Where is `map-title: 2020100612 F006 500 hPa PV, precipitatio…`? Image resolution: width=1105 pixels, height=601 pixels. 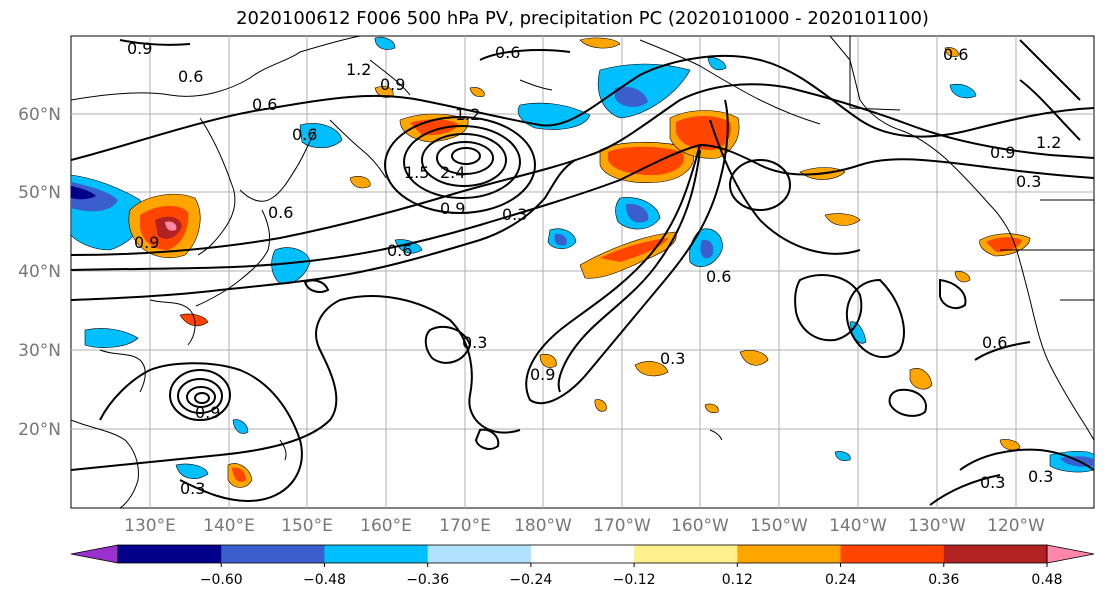
map-title: 2020100612 F006 500 hPa PV, precipitatio… is located at coordinates (582, 18).